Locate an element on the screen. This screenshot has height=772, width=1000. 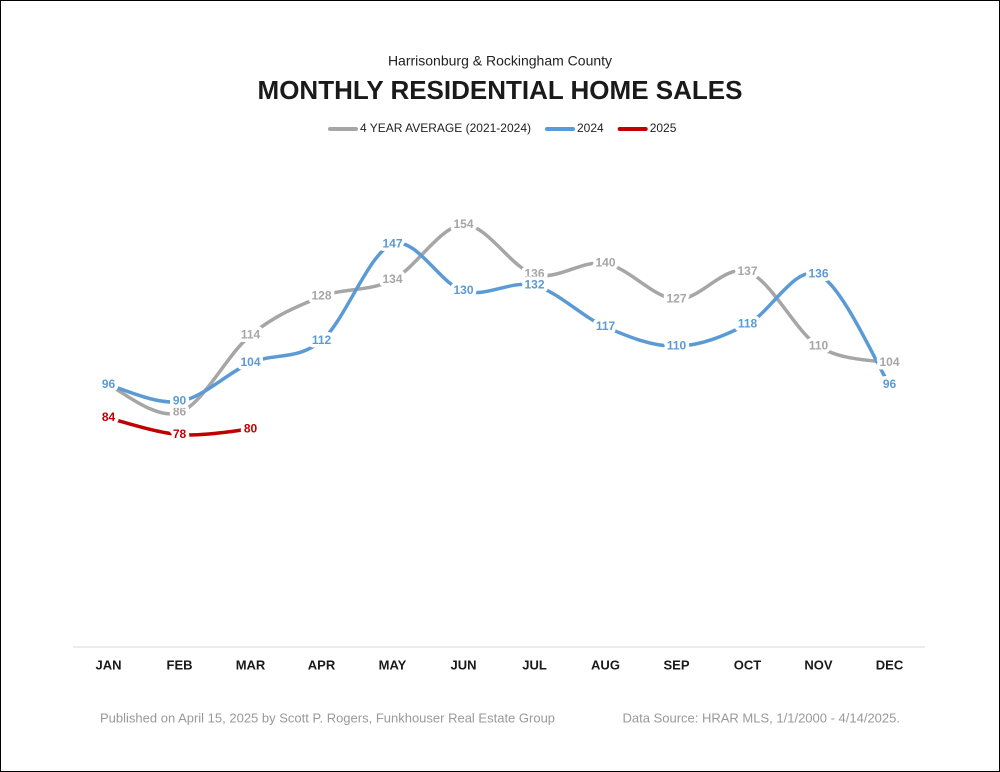
data-label: 128 is located at coordinates (321, 296).